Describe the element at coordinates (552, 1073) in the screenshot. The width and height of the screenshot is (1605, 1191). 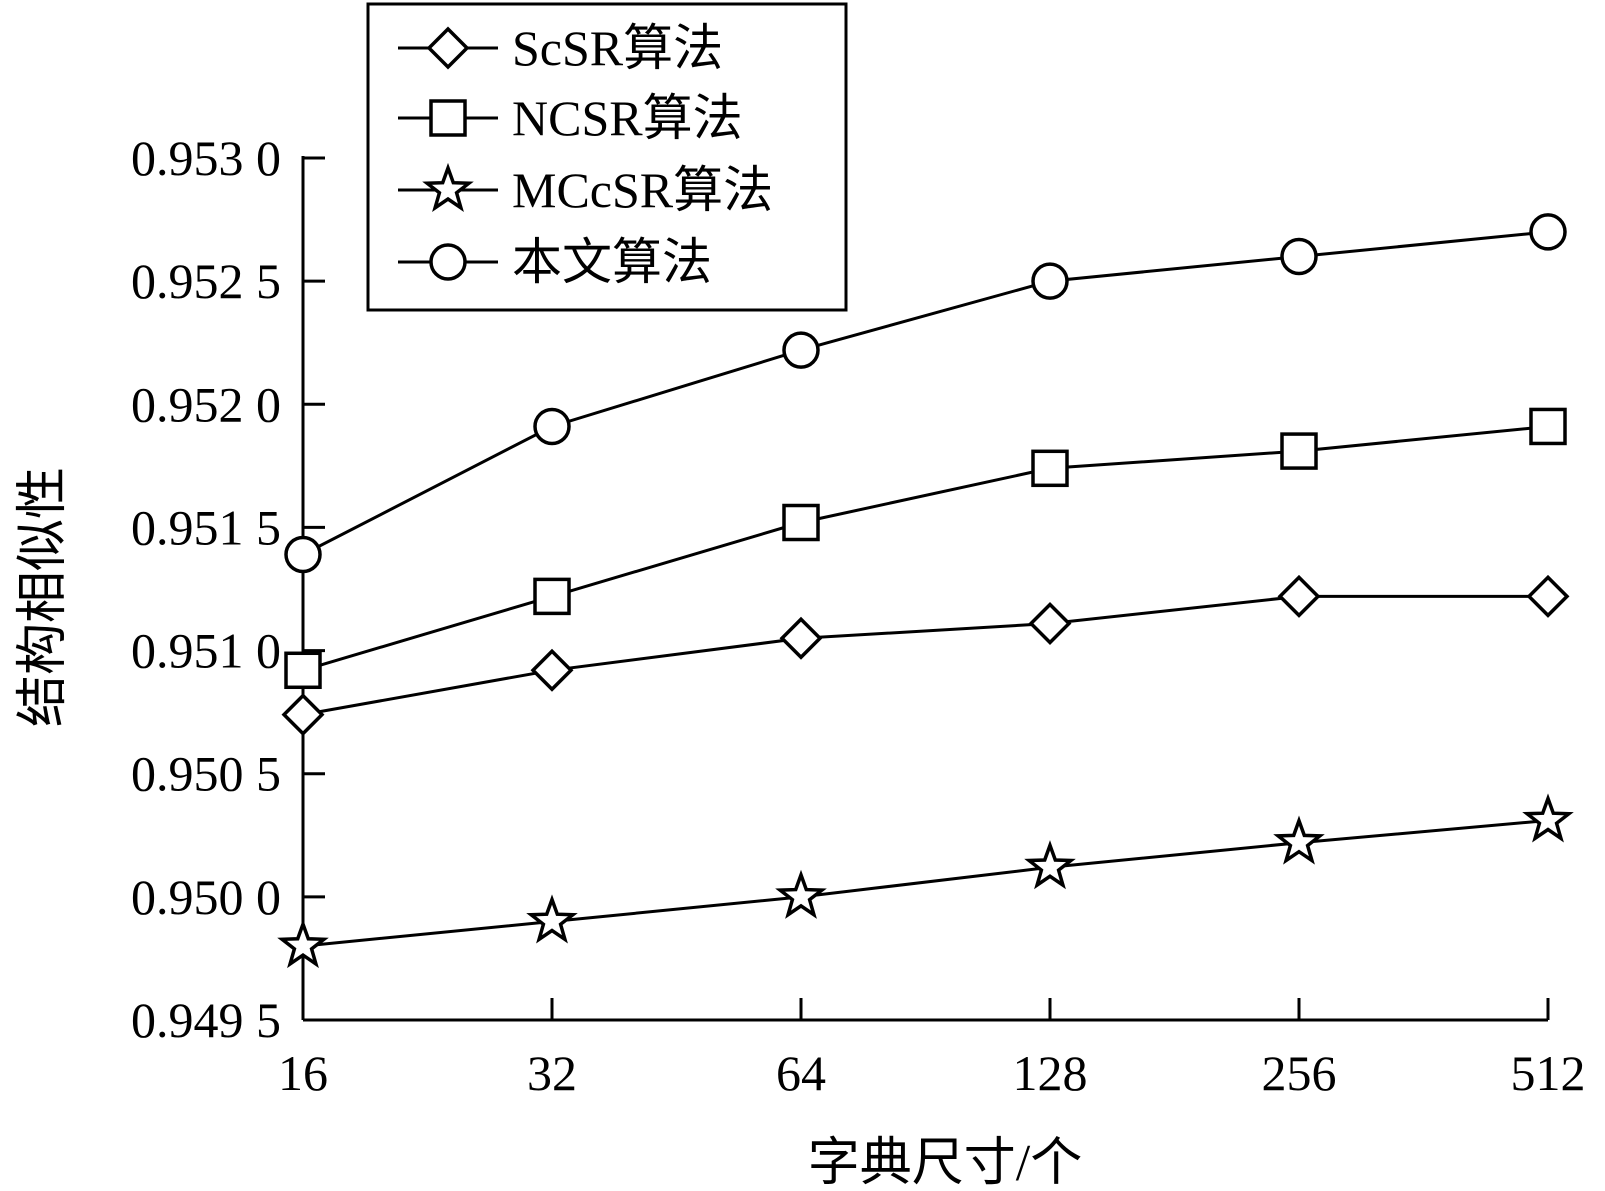
I see `x-tick-label: 32` at that location.